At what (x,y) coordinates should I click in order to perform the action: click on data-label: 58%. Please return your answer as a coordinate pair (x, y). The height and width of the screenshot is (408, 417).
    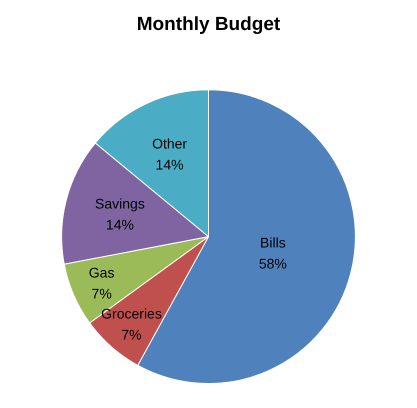
    Looking at the image, I should click on (272, 264).